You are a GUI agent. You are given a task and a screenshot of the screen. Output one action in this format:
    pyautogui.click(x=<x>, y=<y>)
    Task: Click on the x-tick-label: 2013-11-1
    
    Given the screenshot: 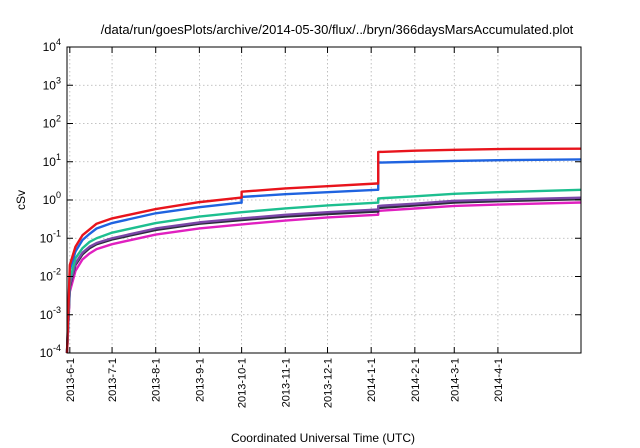 What is the action you would take?
    pyautogui.click(x=286, y=382)
    